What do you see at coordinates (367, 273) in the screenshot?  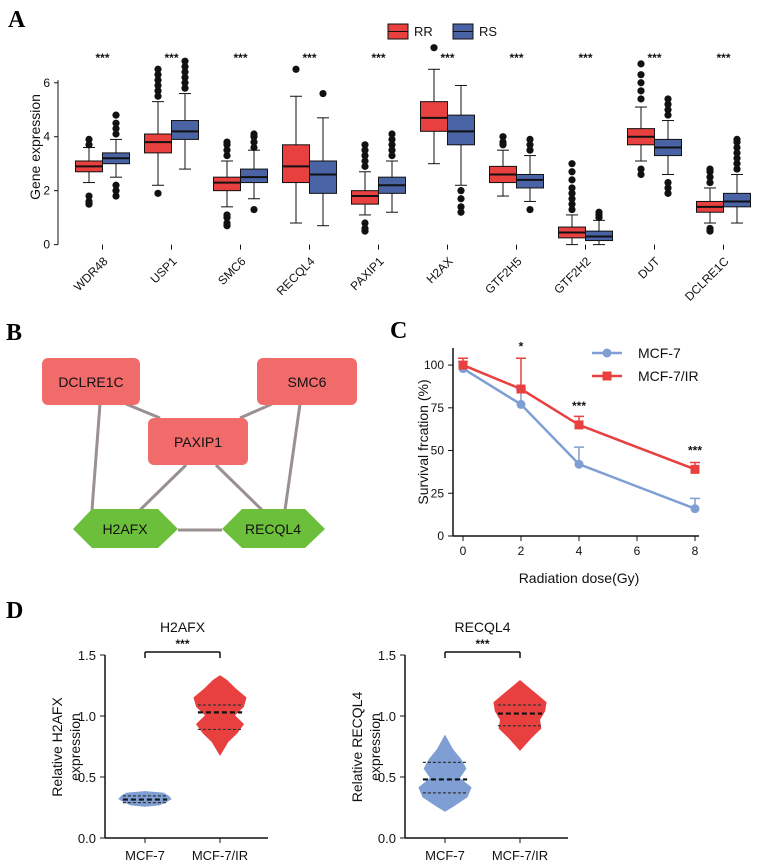 I see `x-tick-label: PAXIP1` at bounding box center [367, 273].